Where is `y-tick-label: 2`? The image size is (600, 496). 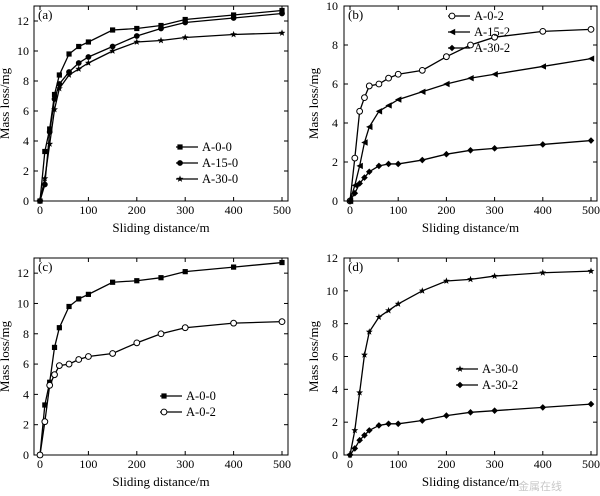
y-tick-label: 2 is located at coordinates (335, 422).